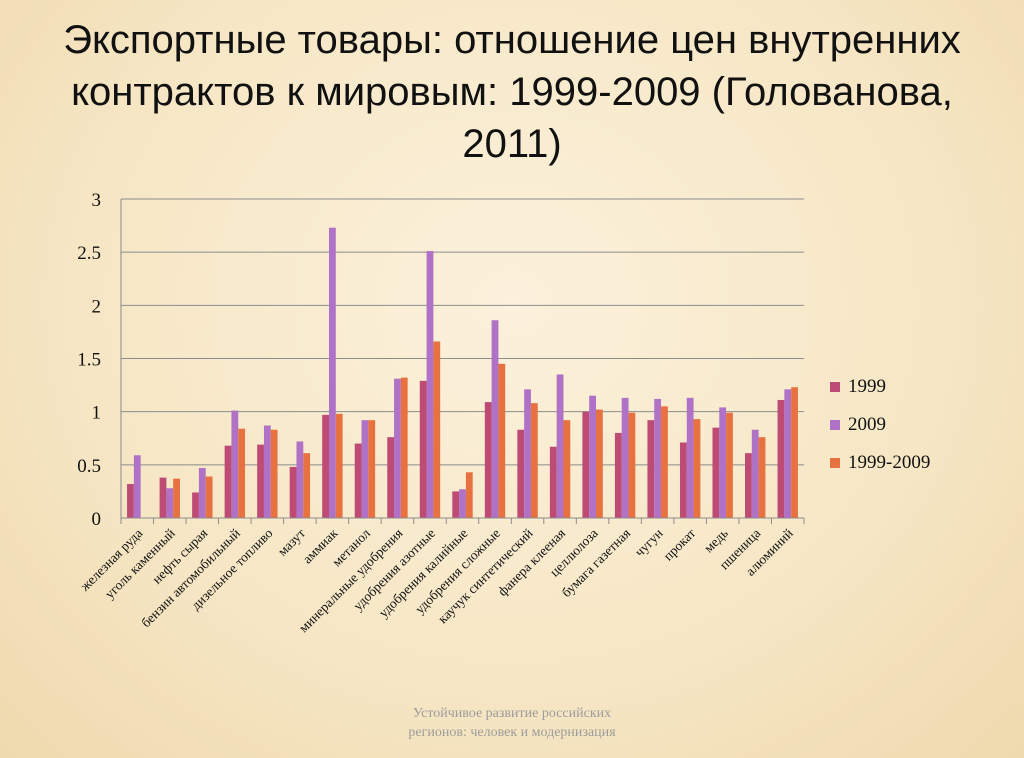  What do you see at coordinates (867, 386) in the screenshot?
I see `legend-label: 1999` at bounding box center [867, 386].